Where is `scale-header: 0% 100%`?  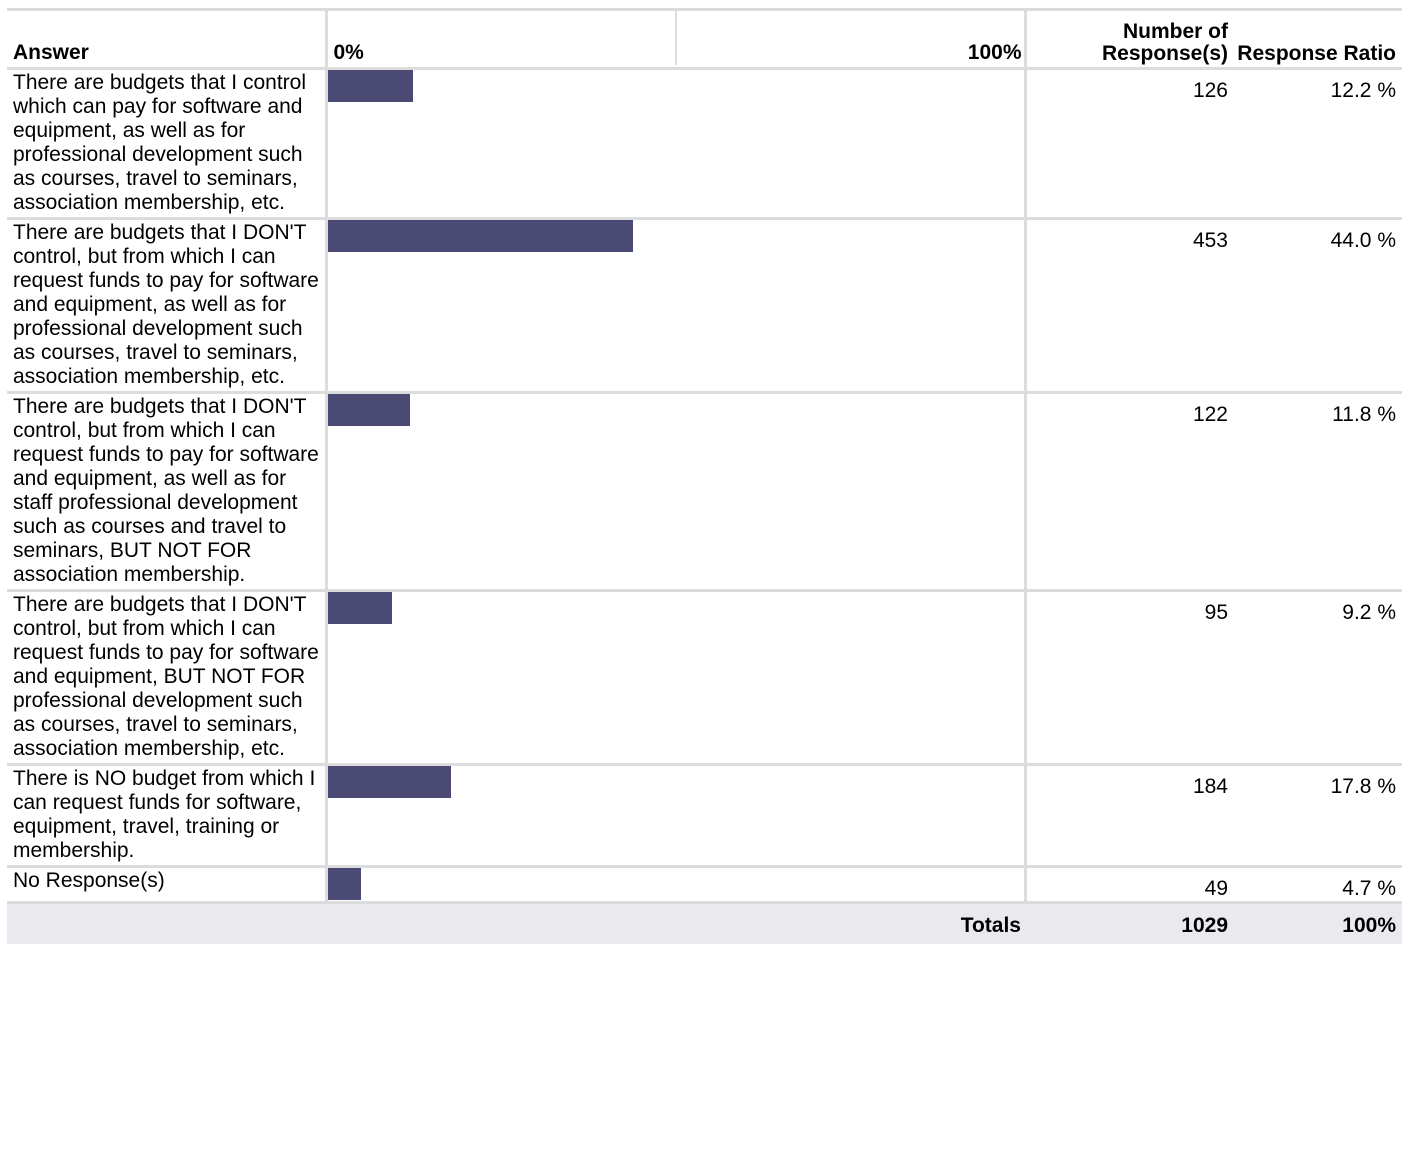 scale-header: 0% 100% is located at coordinates (675, 38).